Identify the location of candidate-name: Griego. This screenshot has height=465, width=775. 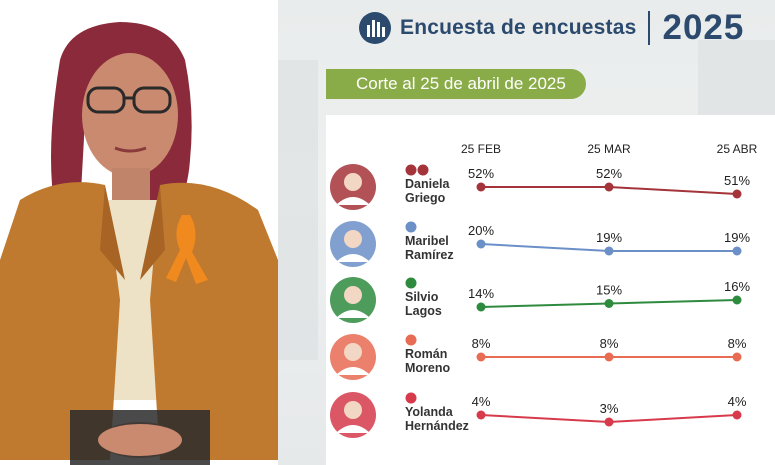
(425, 198).